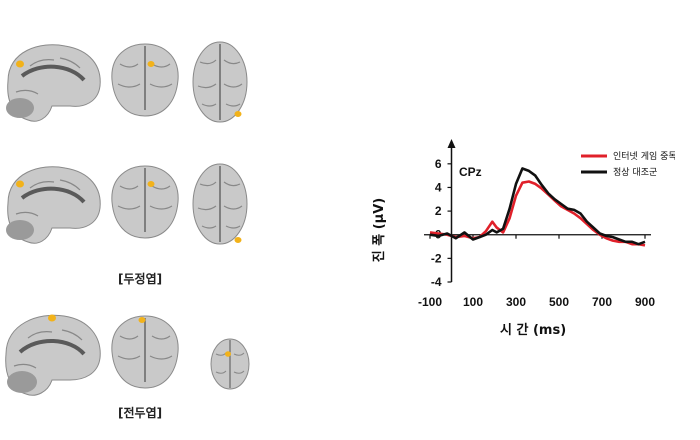 This screenshot has height=440, width=700. What do you see at coordinates (533, 330) in the screenshot?
I see `x-axis-title: 시 간 (ms)` at bounding box center [533, 330].